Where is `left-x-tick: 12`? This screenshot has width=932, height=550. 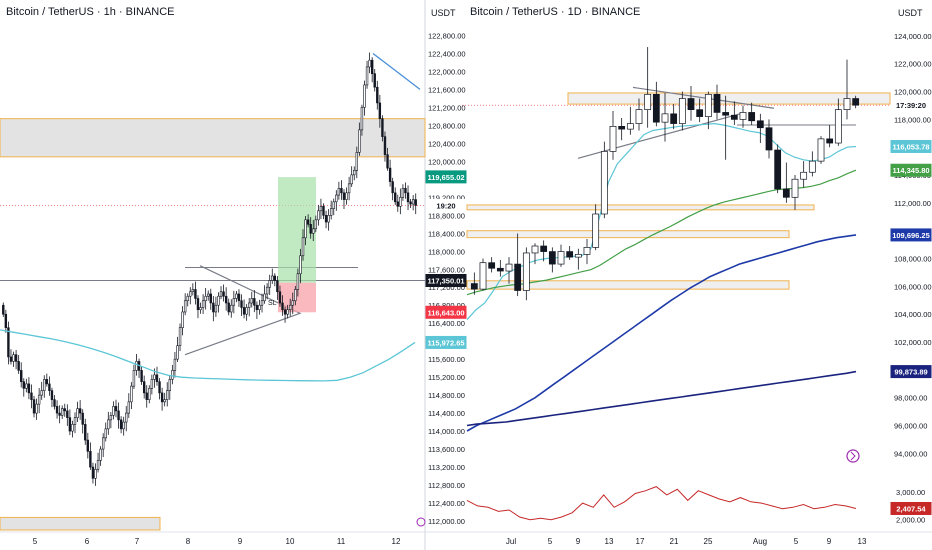
left-x-tick: 12 is located at coordinates (396, 541).